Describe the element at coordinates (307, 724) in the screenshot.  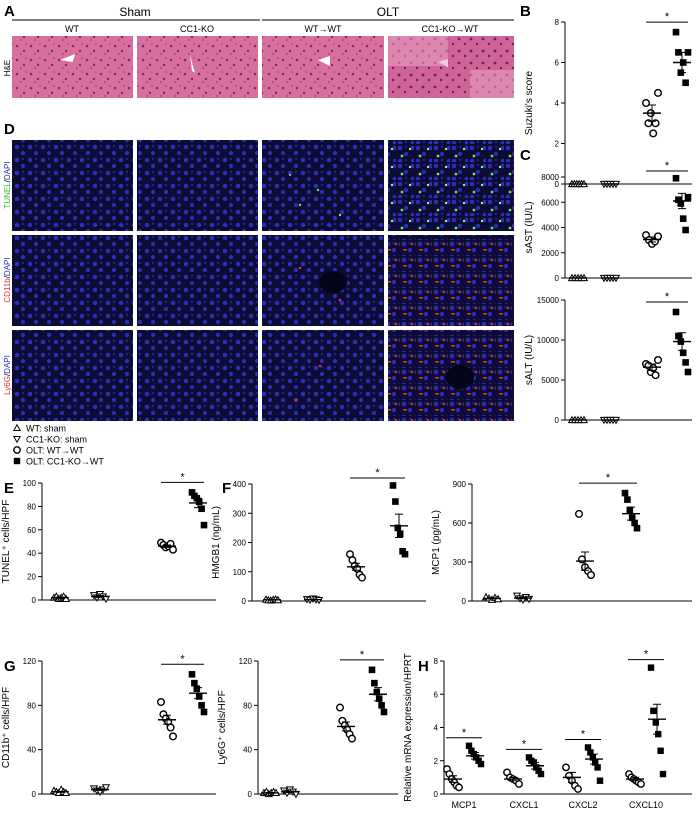
I see `chart-g2: 0 40 80 120 Ly6G⁺ cells/HPF *` at that location.